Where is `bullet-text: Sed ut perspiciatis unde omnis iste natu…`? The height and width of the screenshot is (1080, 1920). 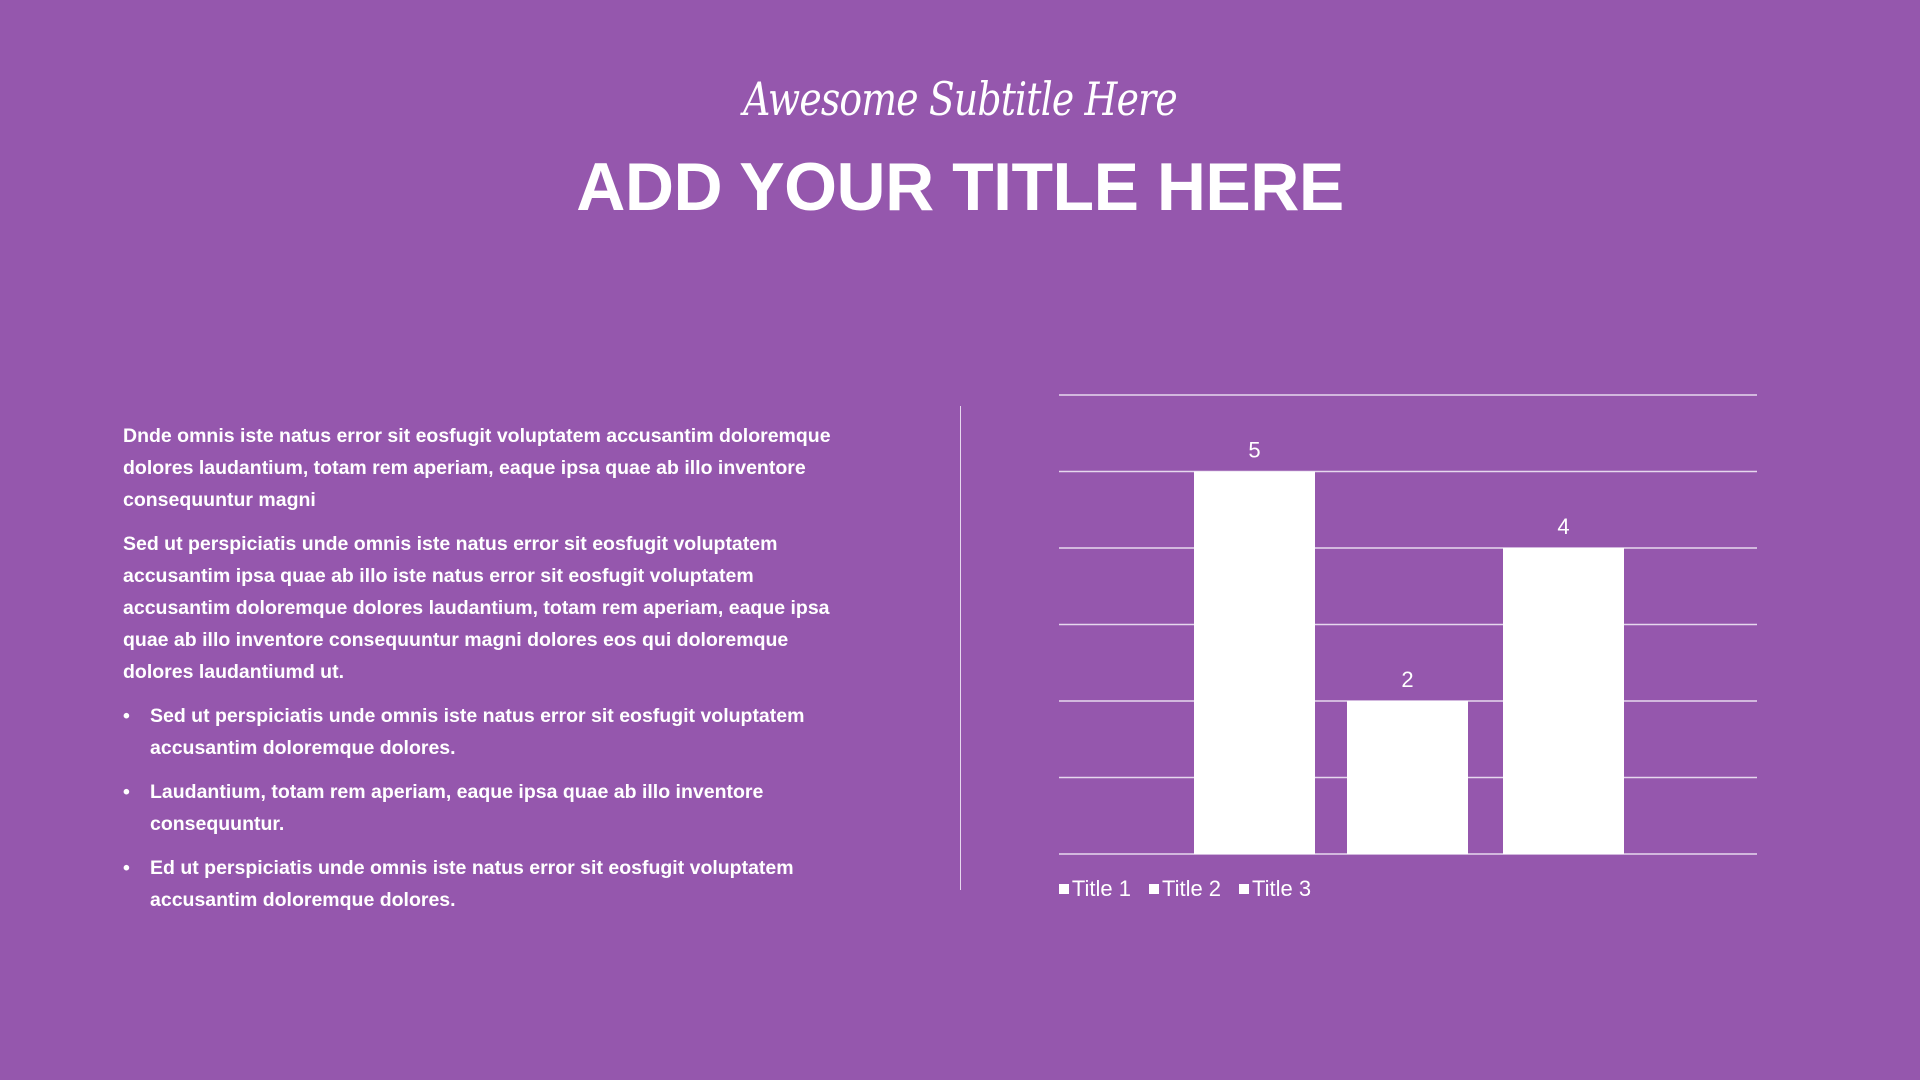
bullet-text: Sed ut perspiciatis unde omnis iste natu… is located at coordinates (477, 732).